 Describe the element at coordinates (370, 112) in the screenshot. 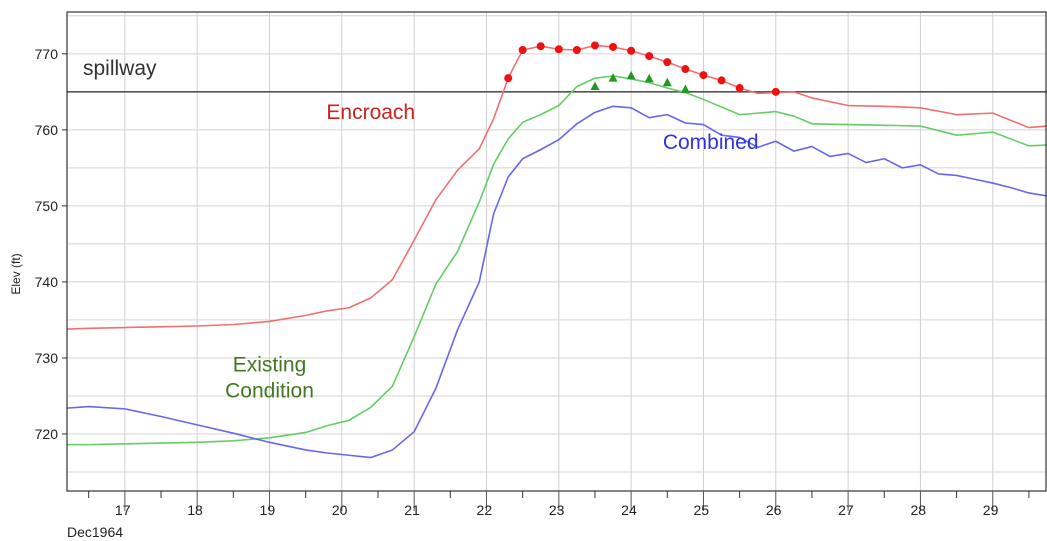

I see `series-label: Encroach` at that location.